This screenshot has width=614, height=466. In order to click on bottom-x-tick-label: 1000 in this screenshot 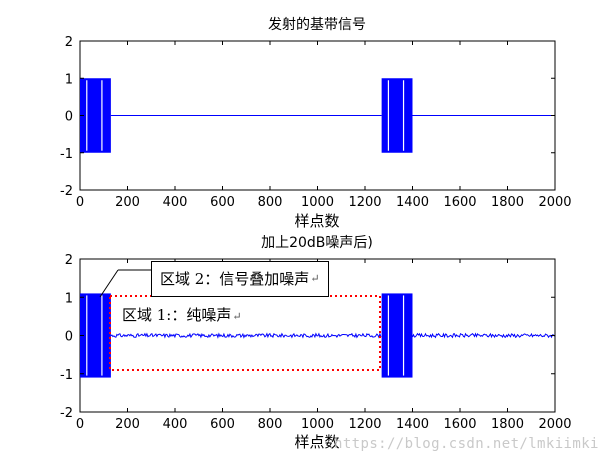, I will do `click(317, 424)`.